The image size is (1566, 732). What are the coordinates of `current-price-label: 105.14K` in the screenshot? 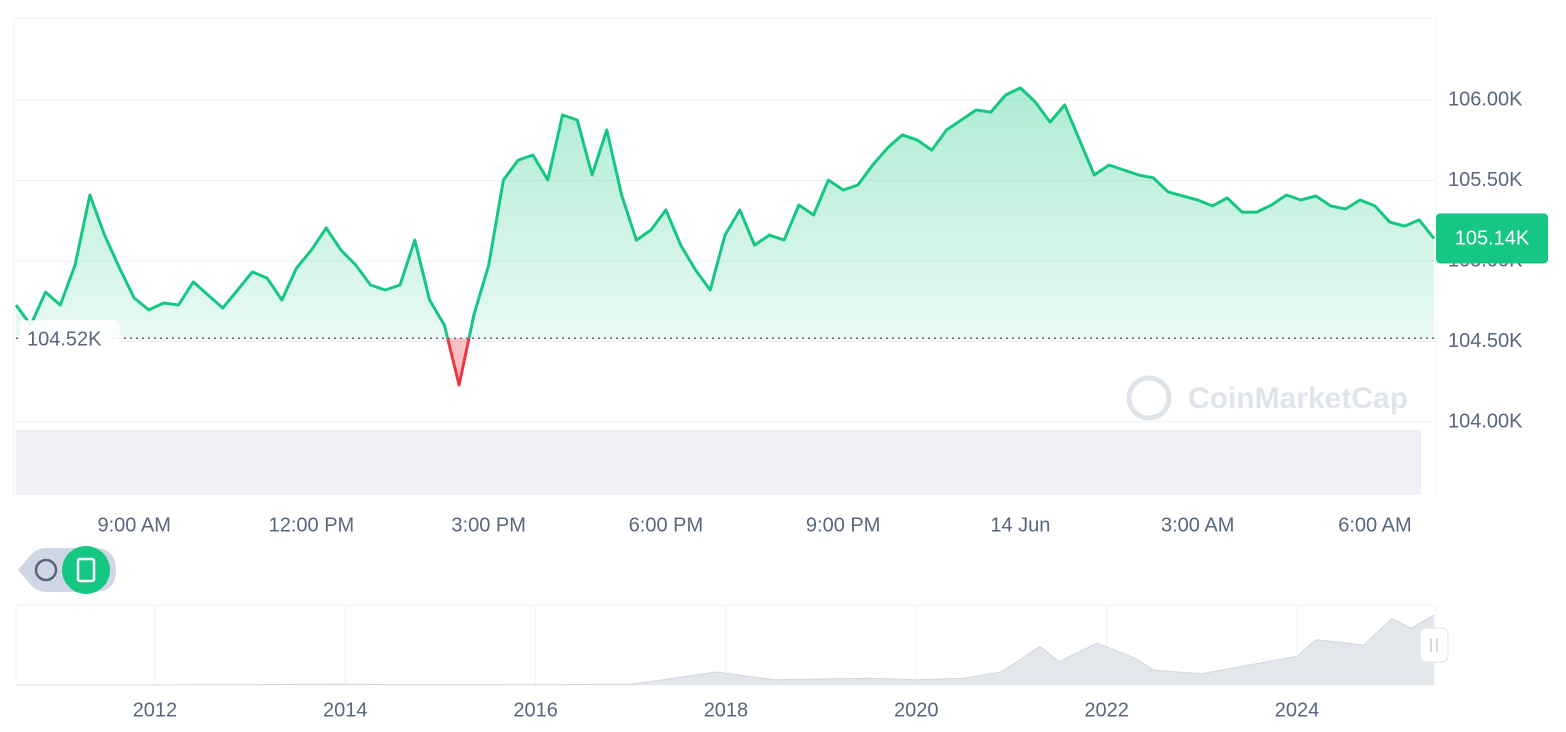 It's located at (1492, 239).